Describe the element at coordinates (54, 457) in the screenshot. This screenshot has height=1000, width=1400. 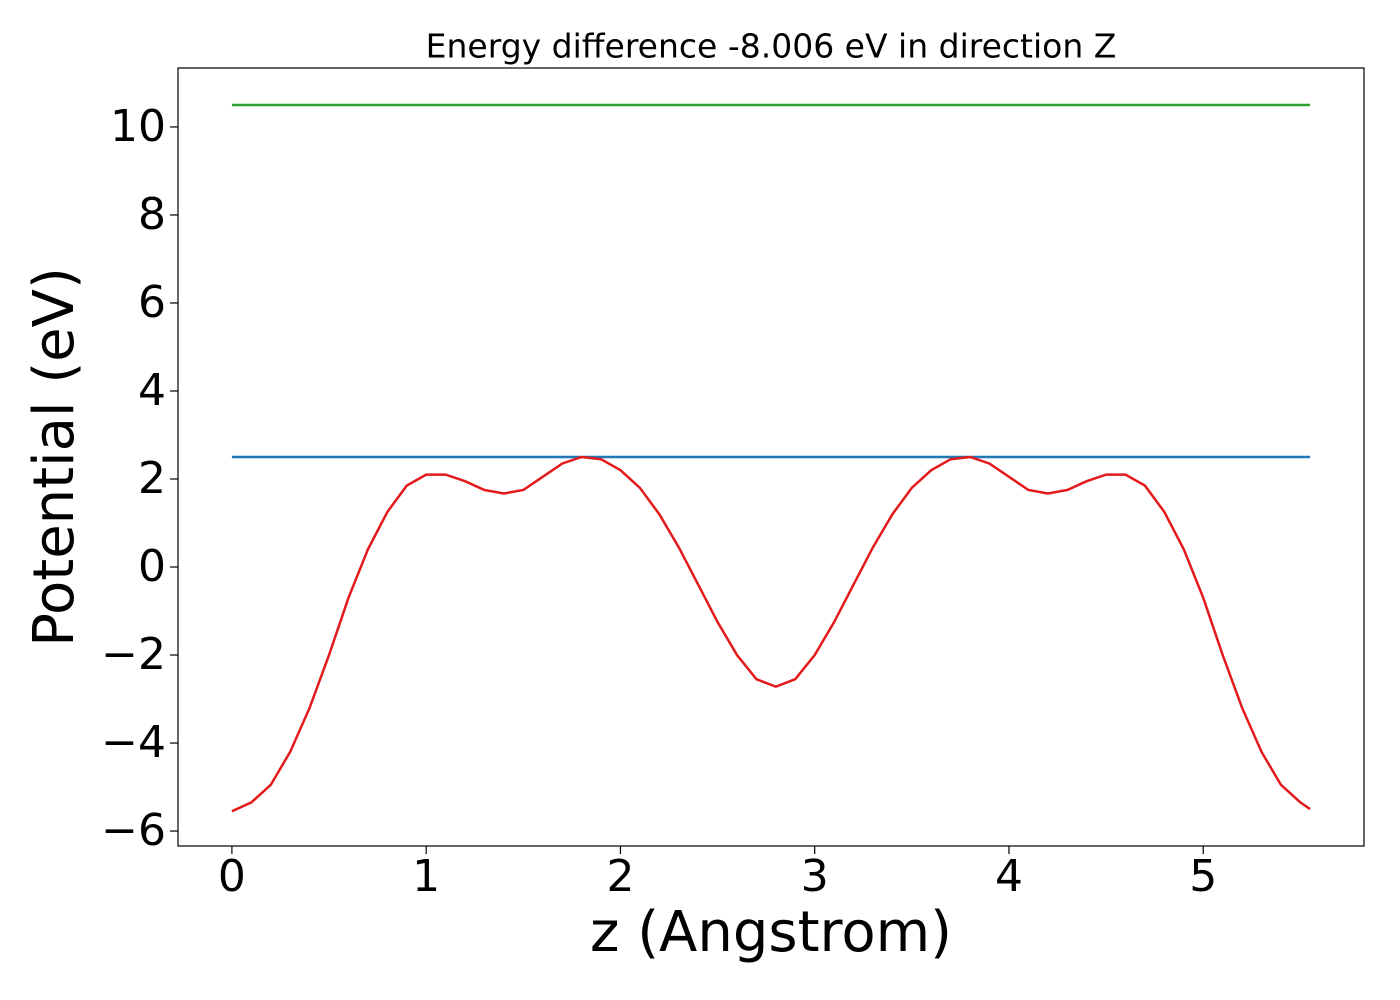
I see `y-axis-label: Potential (eV)` at that location.